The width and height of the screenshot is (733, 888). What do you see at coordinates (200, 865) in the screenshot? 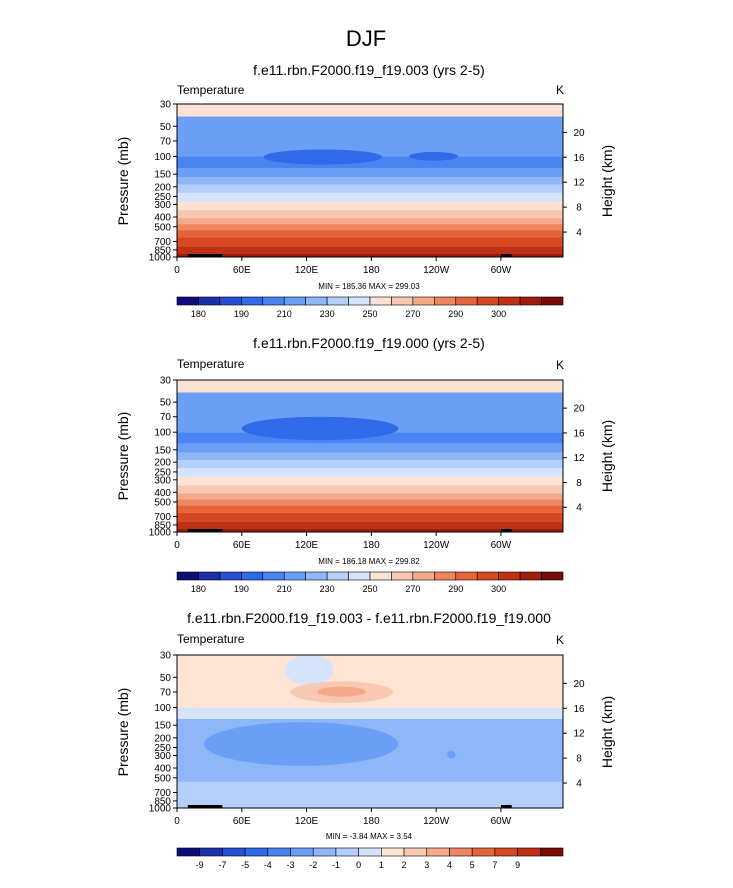
I see `colorbar-label: -9` at bounding box center [200, 865].